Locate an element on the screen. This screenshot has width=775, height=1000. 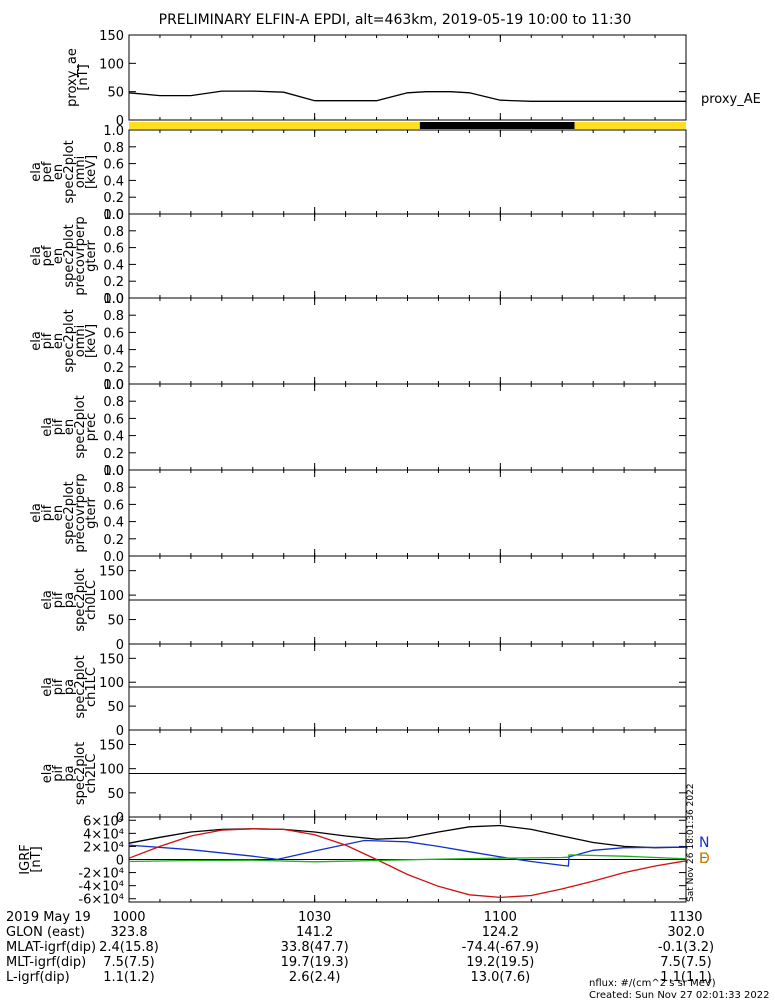
units-note: nflux: #/(cm^2 s sr MeV) is located at coordinates (652, 983).